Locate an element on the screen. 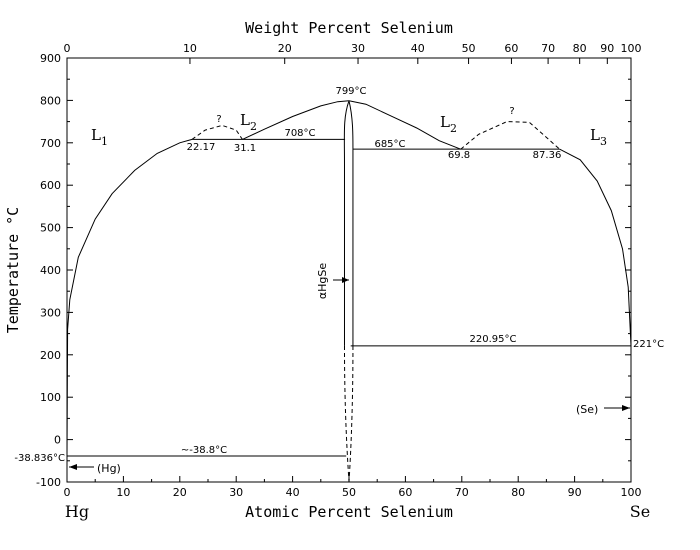  x-tick-label: 100 is located at coordinates (631, 492).